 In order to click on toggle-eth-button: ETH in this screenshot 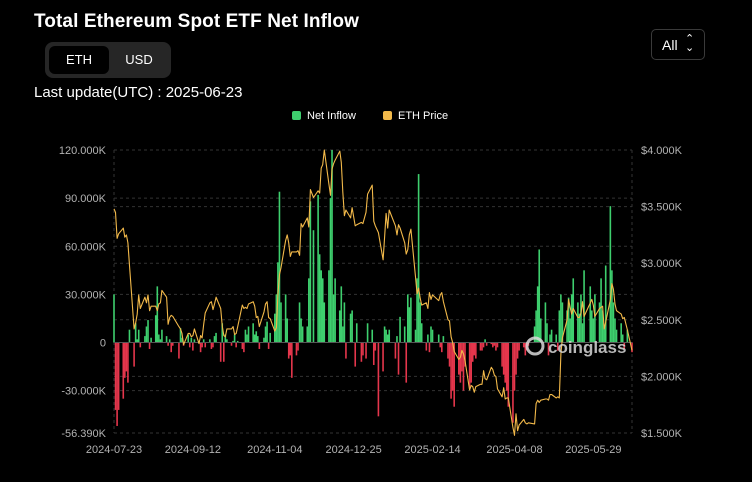, I will do `click(79, 60)`.